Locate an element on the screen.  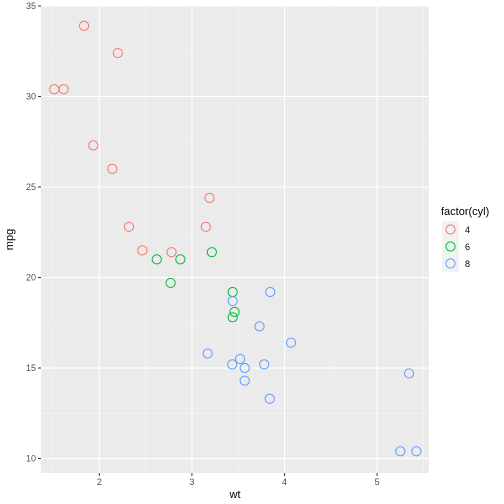
legend-title: factor(cyl) is located at coordinates (465, 212).